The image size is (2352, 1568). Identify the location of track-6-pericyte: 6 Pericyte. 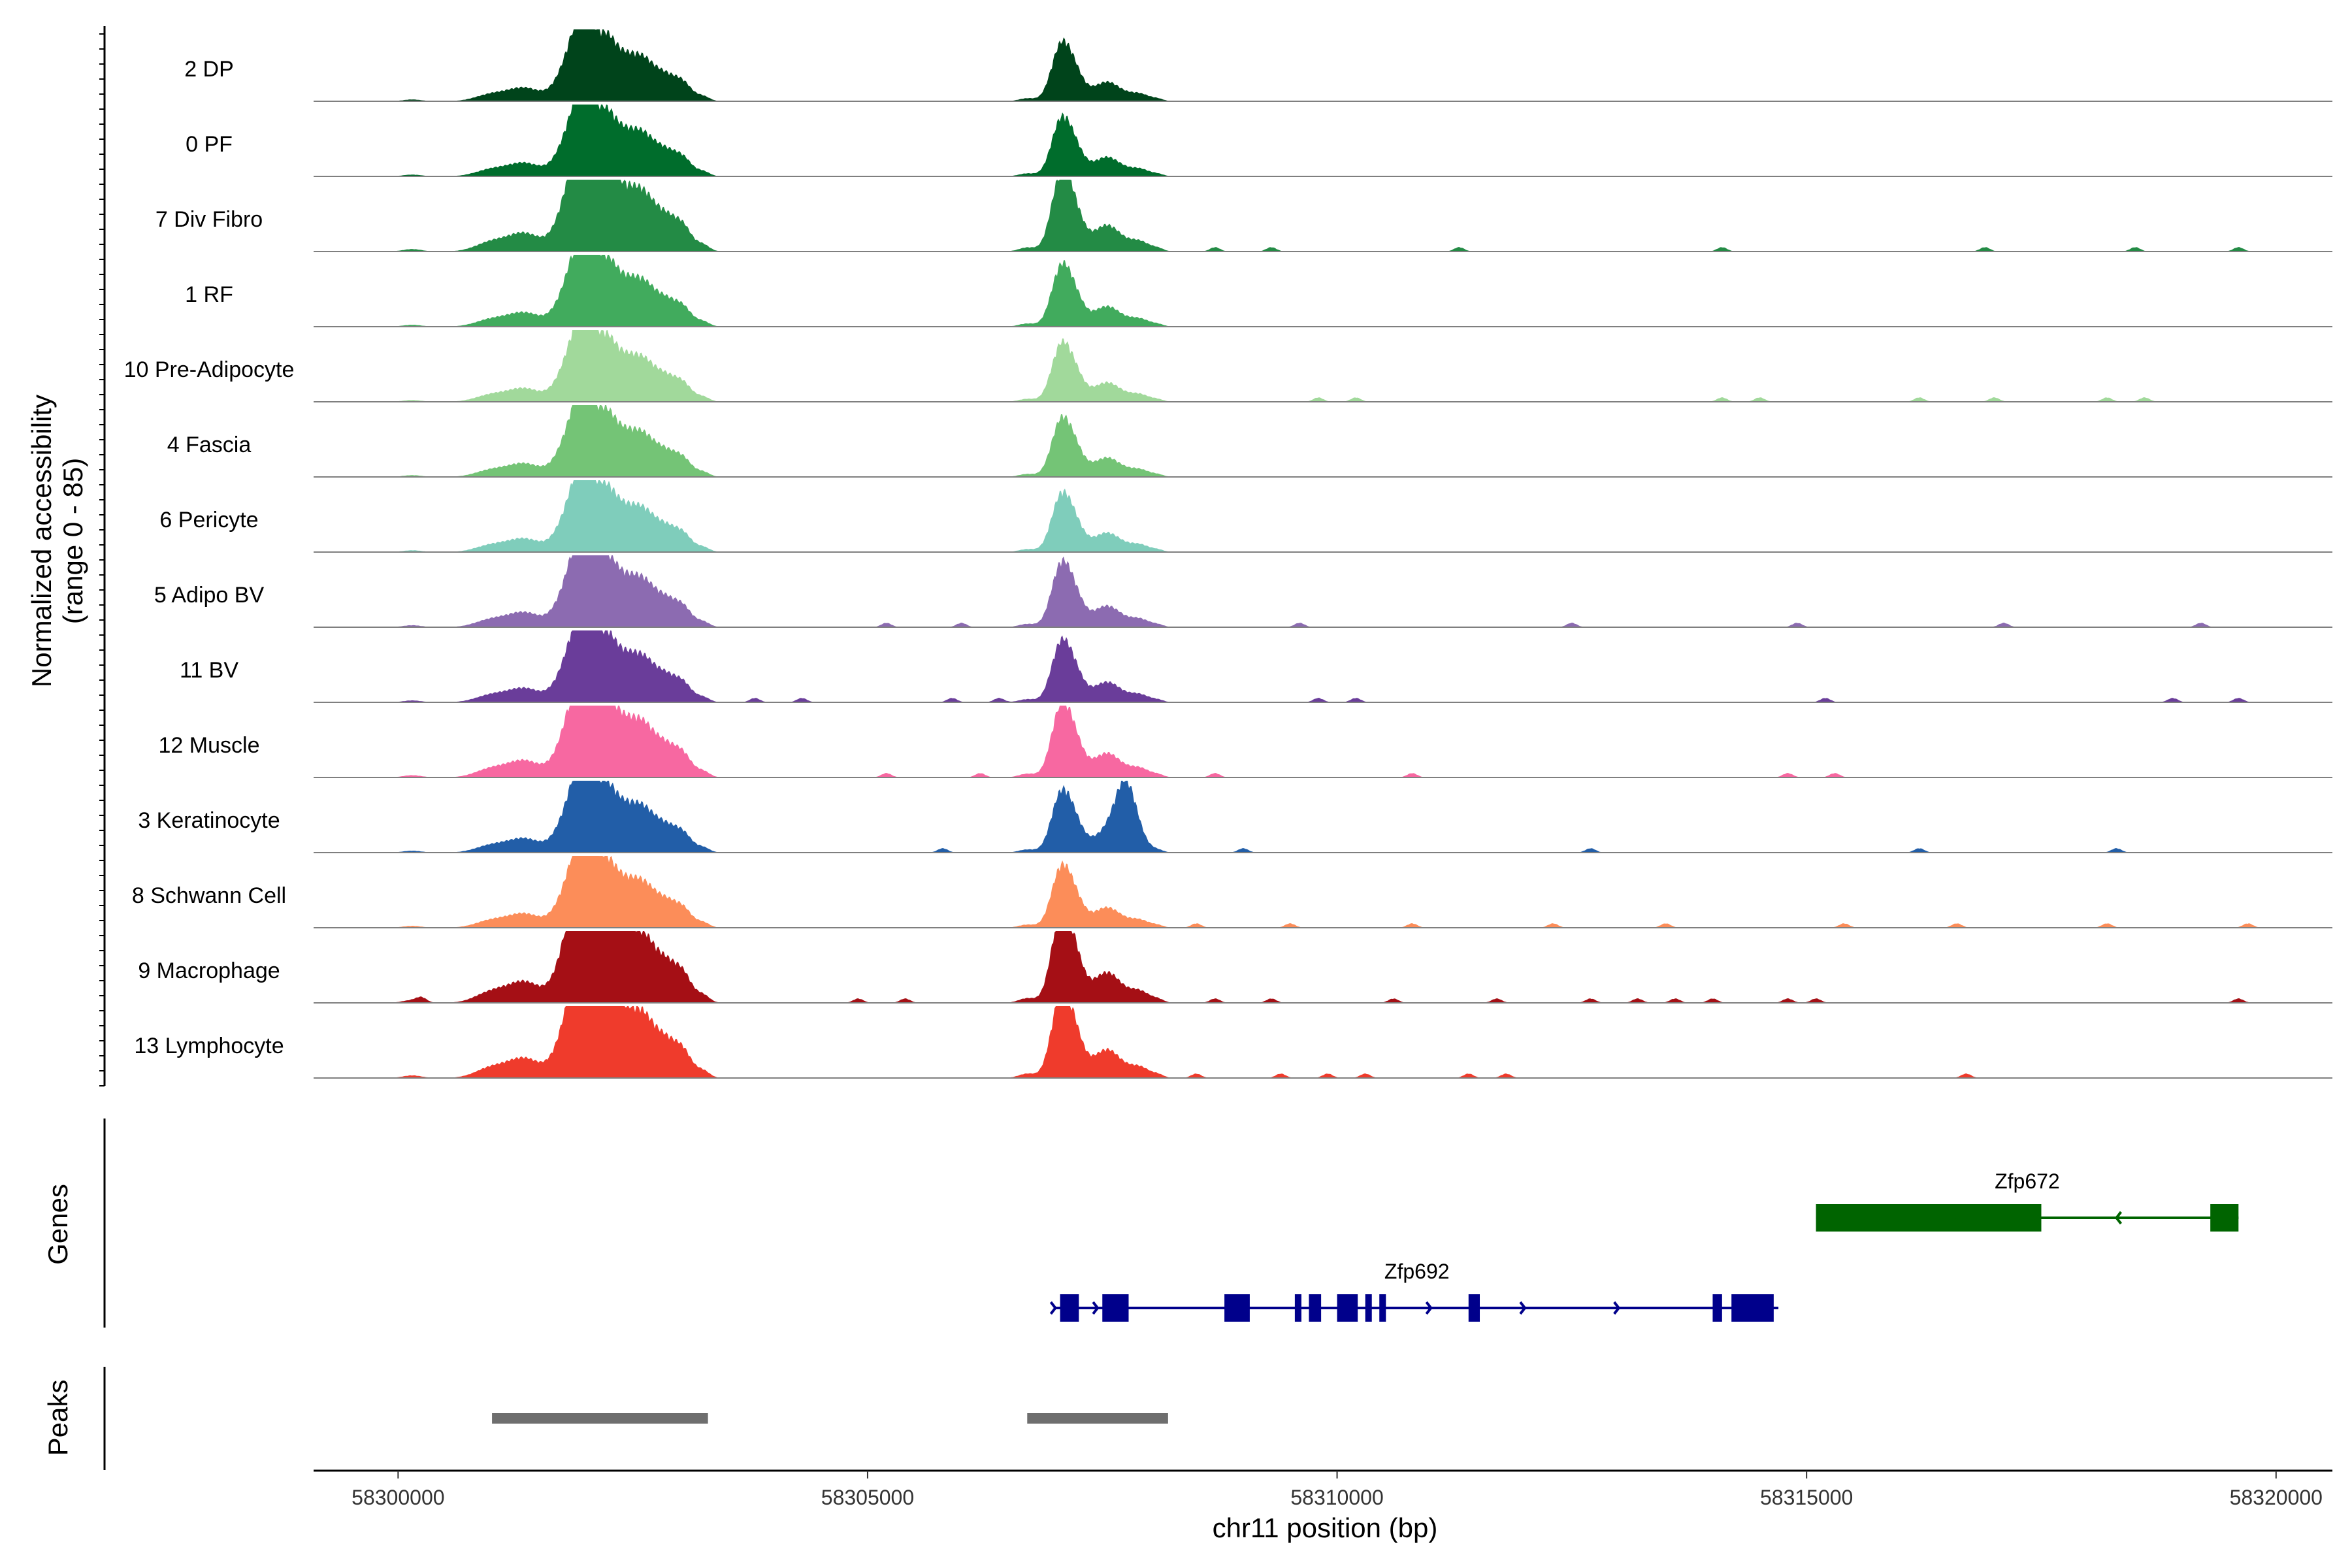
(1245, 516).